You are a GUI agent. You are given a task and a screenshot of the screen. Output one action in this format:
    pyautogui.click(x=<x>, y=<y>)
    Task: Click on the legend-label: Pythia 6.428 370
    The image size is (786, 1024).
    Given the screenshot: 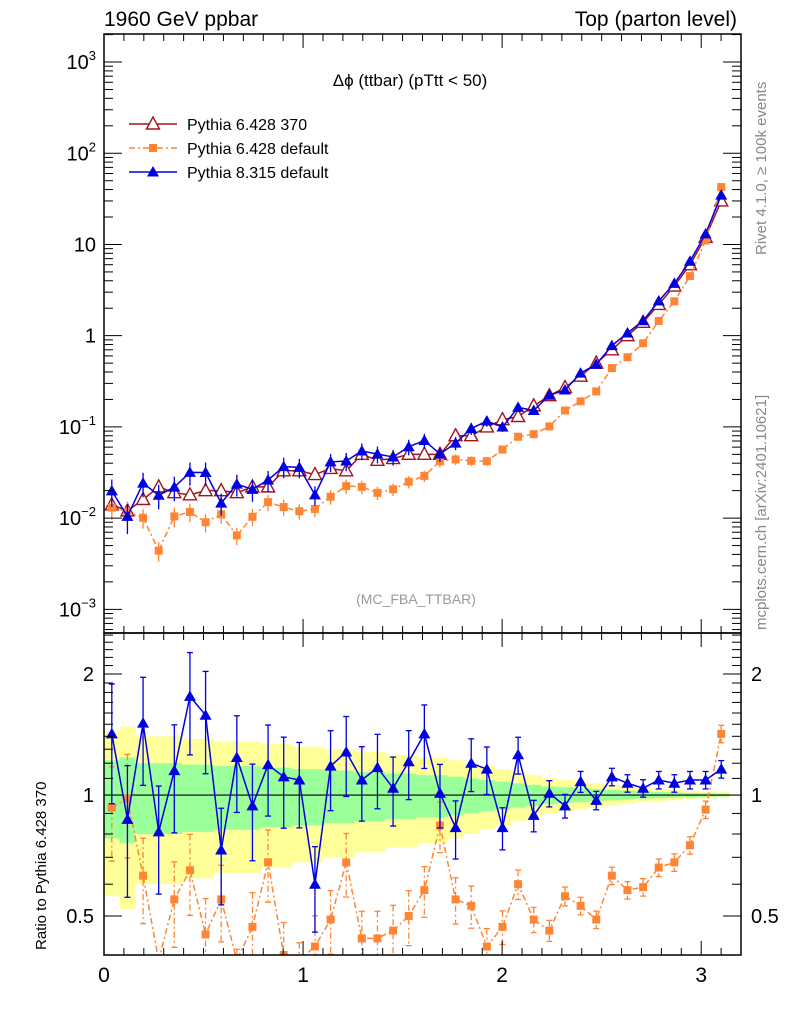 What is the action you would take?
    pyautogui.click(x=247, y=125)
    